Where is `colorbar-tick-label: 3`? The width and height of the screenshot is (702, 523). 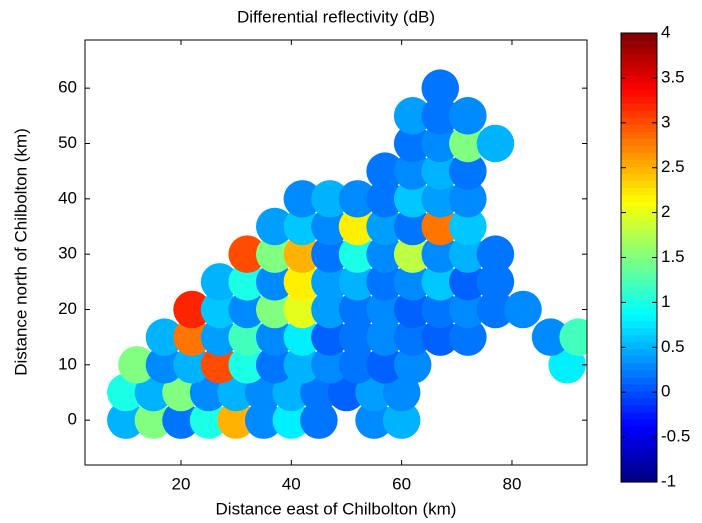 colorbar-tick-label: 3 is located at coordinates (665, 121).